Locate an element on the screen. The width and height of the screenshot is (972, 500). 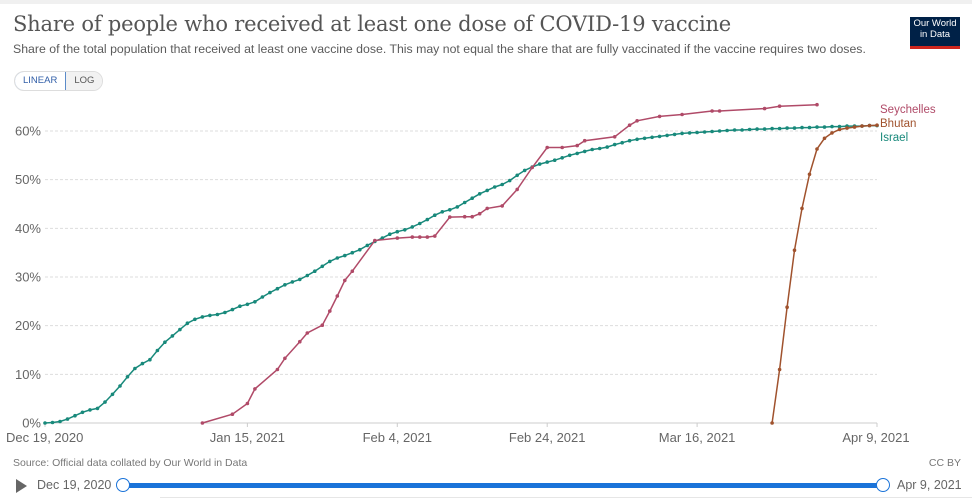
log-scale-button: LOG is located at coordinates (84, 81).